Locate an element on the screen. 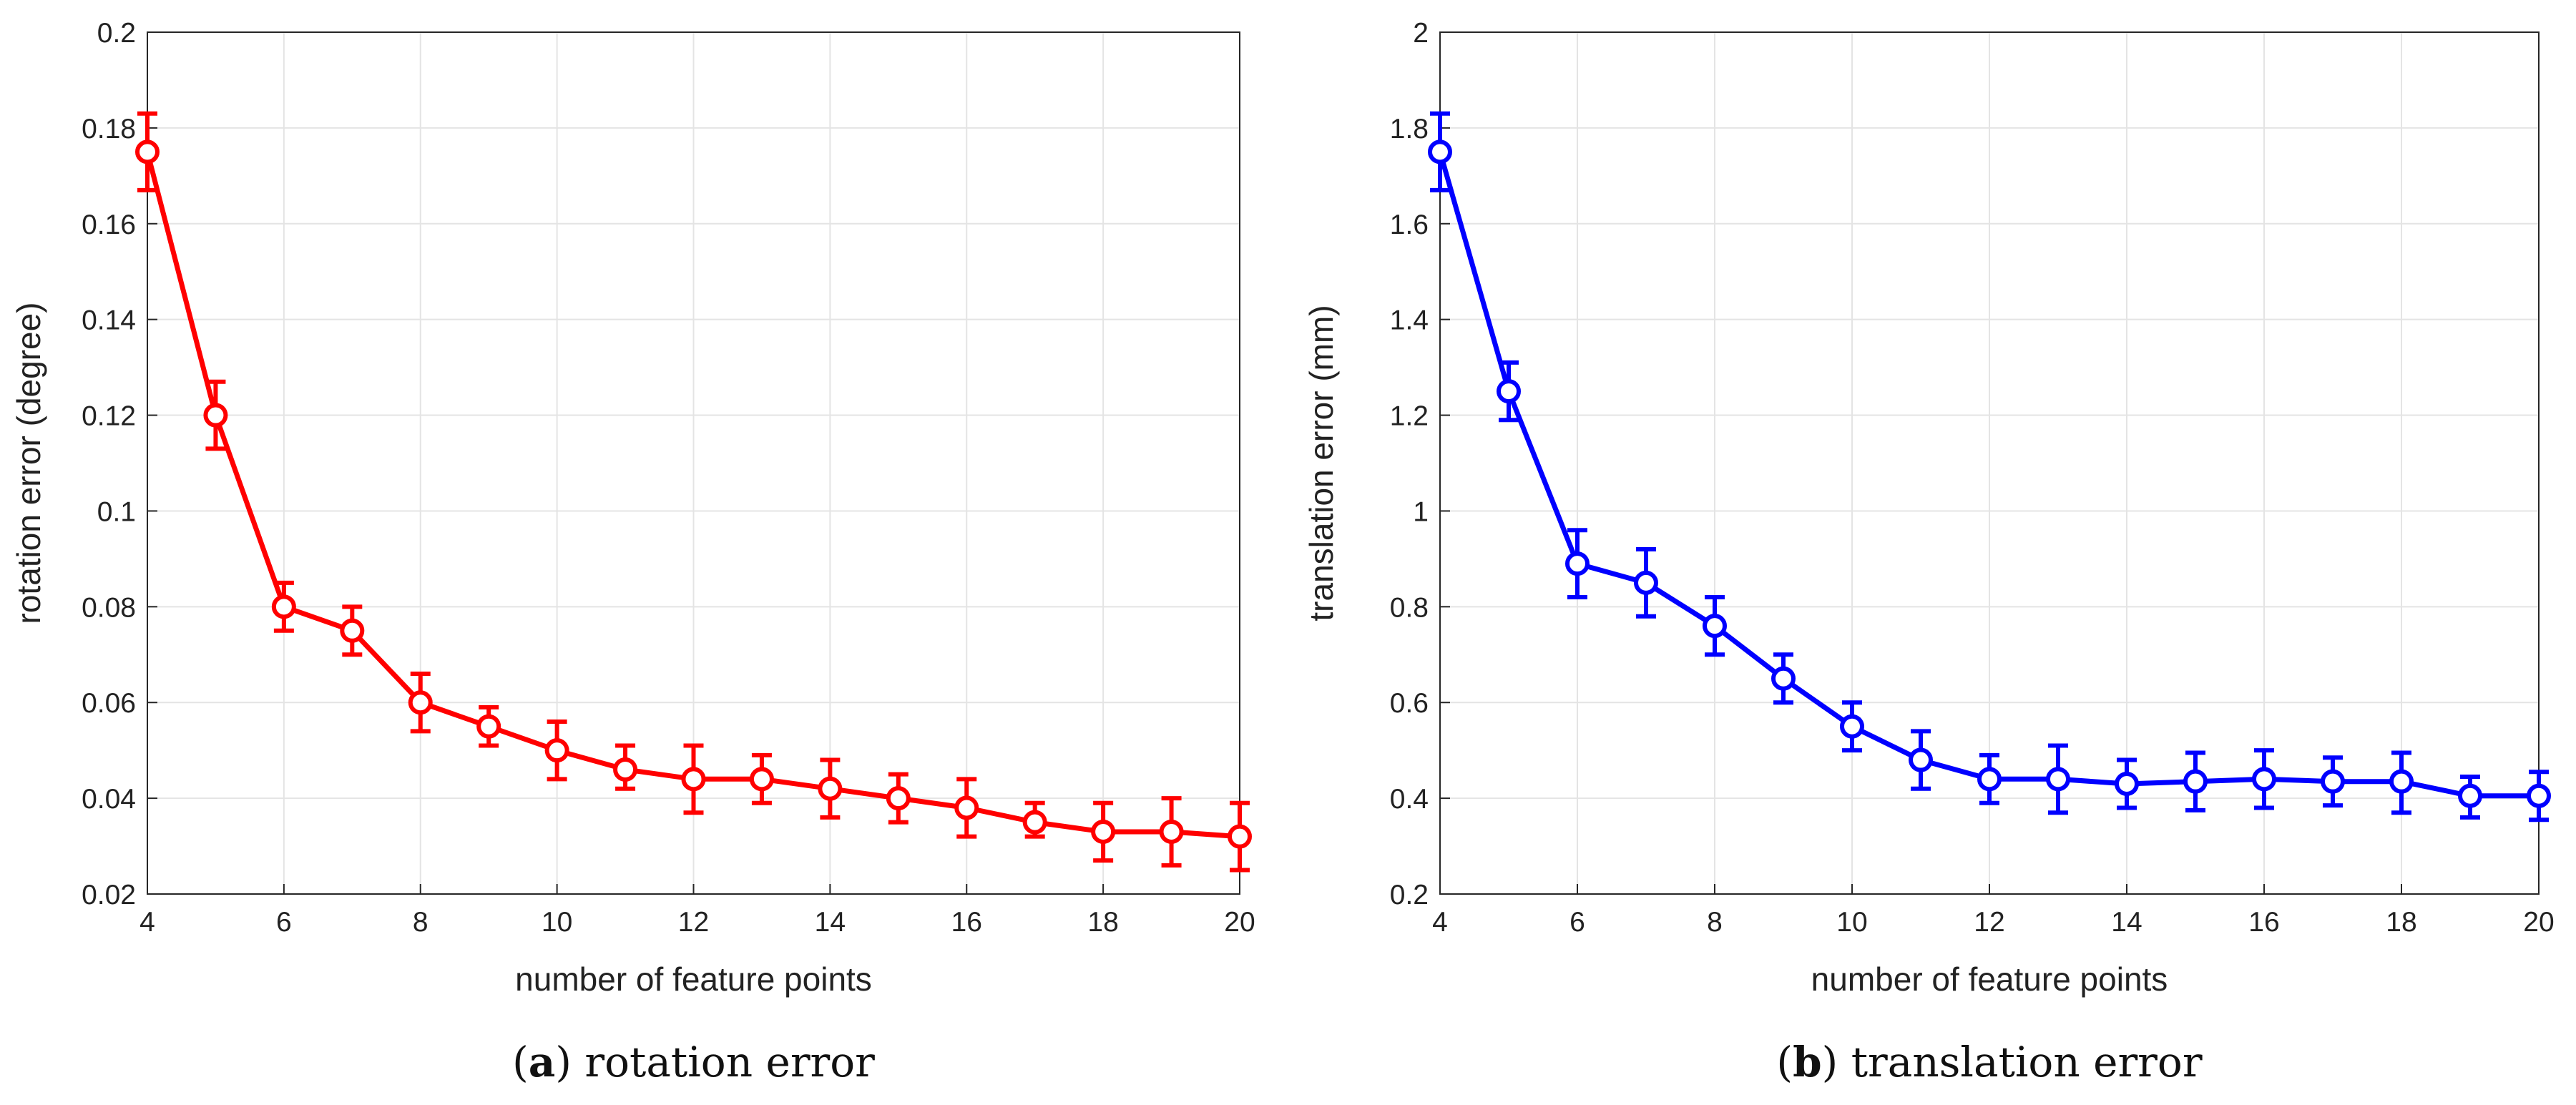  y-tick-label: 1 is located at coordinates (1421, 511).